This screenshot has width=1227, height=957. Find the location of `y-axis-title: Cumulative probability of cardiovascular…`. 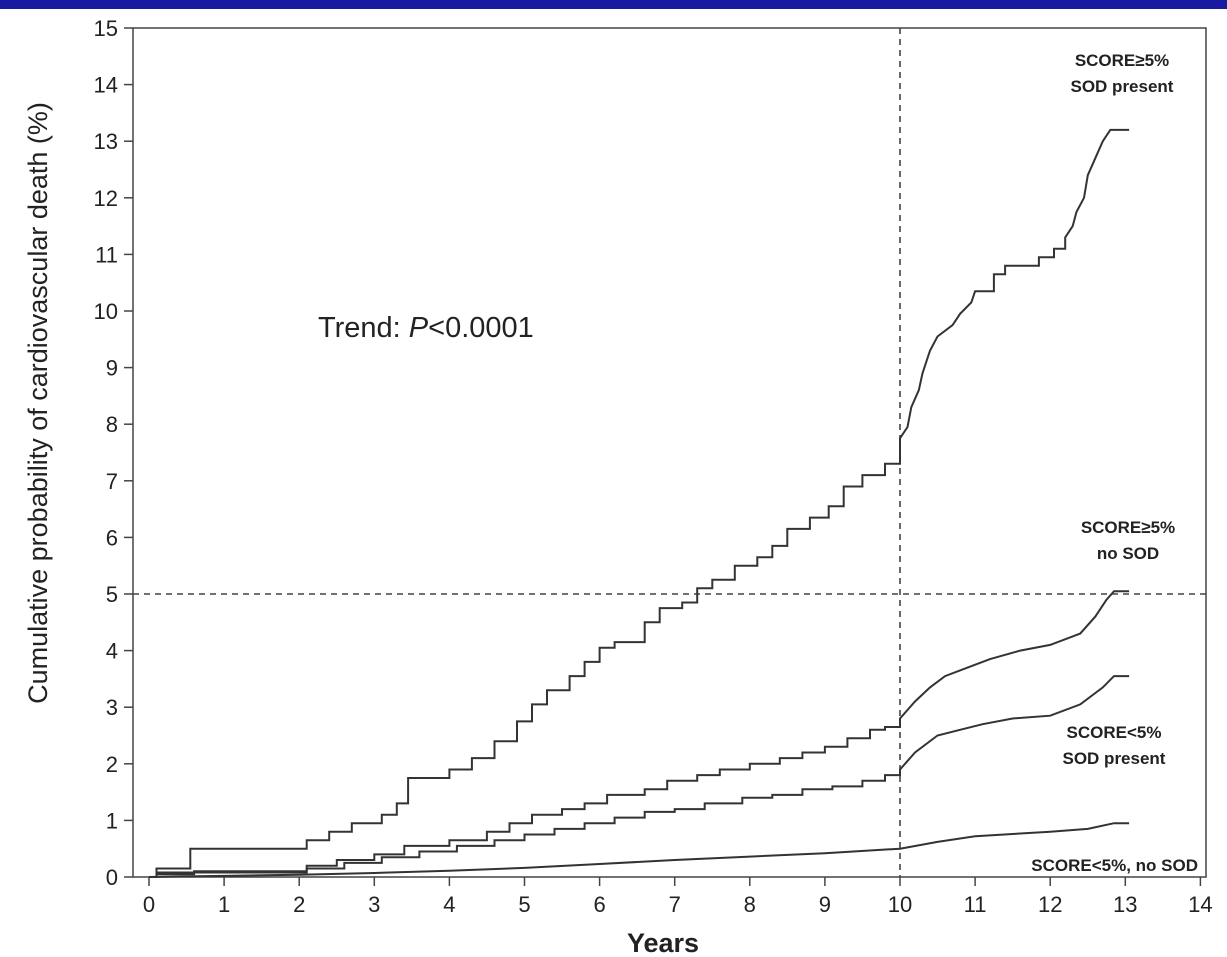

y-axis-title: Cumulative probability of cardiovascular… is located at coordinates (38, 403).